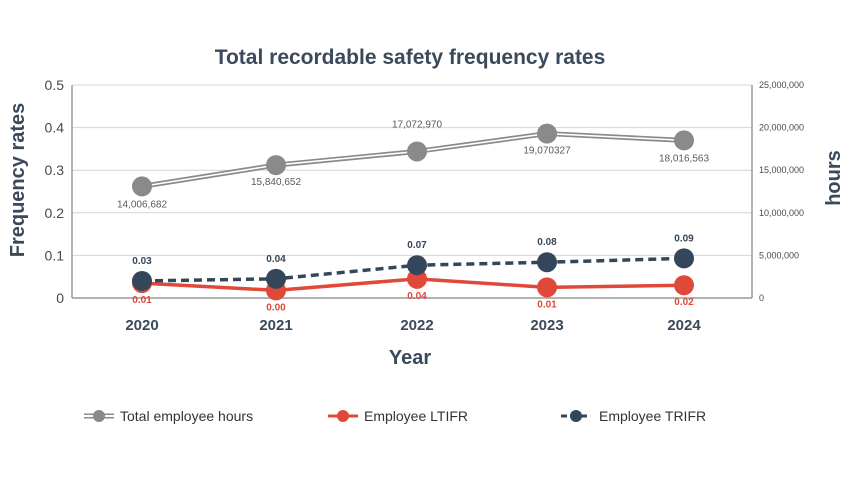 Image resolution: width=853 pixels, height=480 pixels. I want to click on data-label-ltifr: 0.00, so click(276, 307).